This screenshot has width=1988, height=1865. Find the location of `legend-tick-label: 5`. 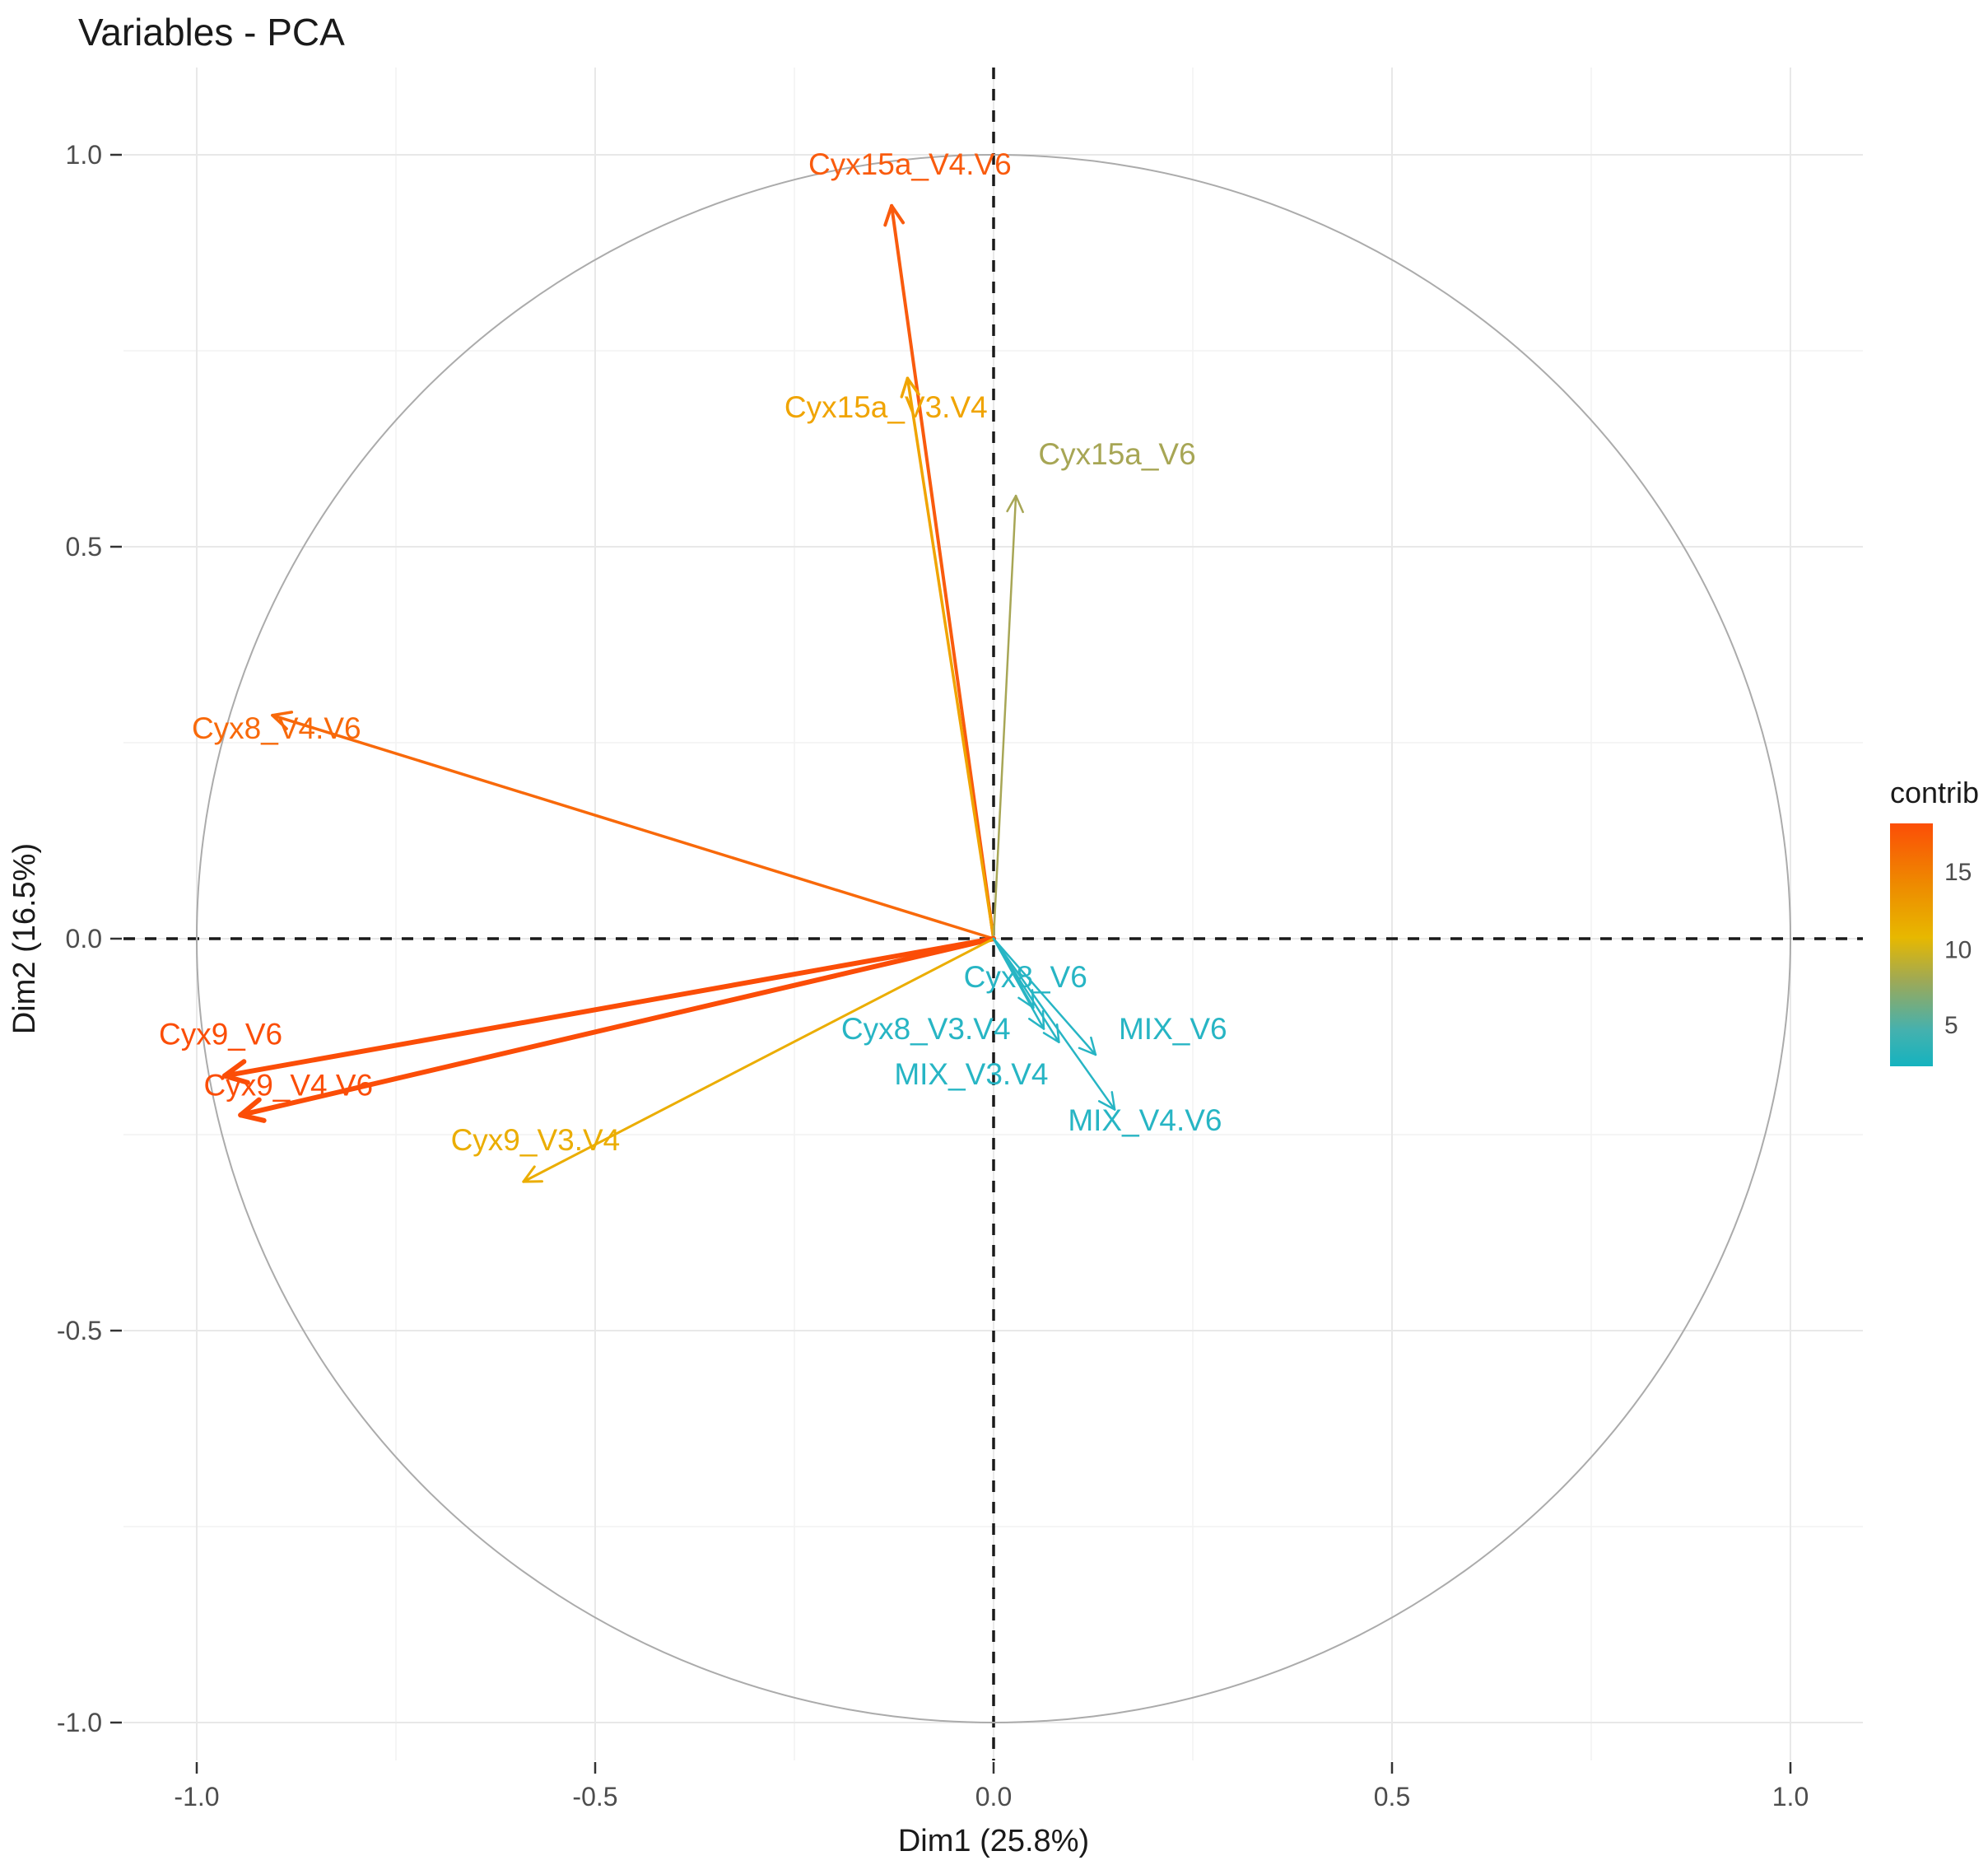

legend-tick-label: 5 is located at coordinates (1951, 1025).